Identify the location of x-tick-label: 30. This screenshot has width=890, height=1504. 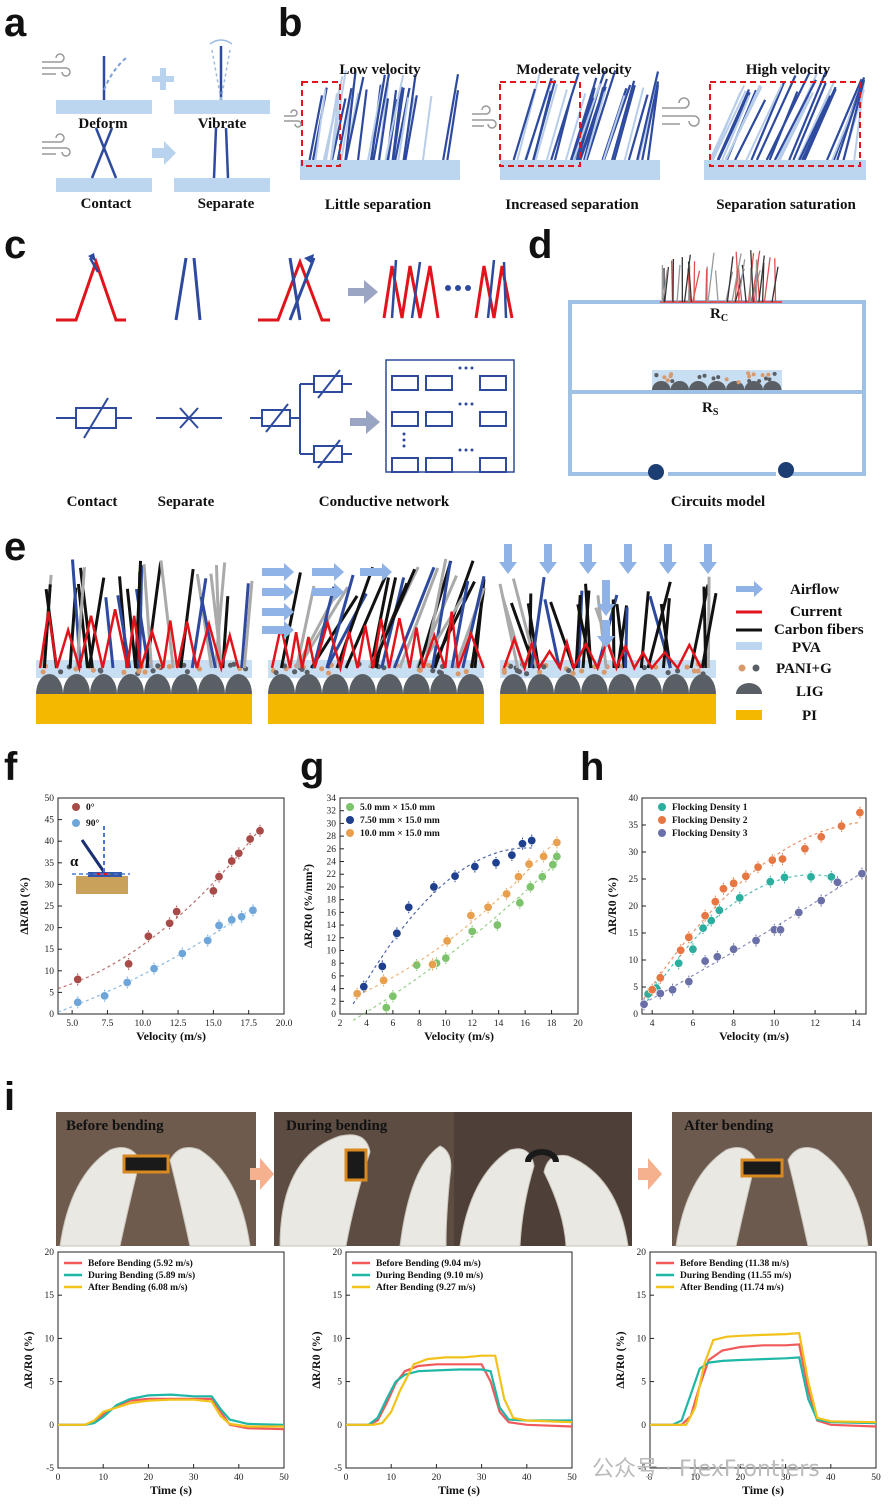
(482, 1478).